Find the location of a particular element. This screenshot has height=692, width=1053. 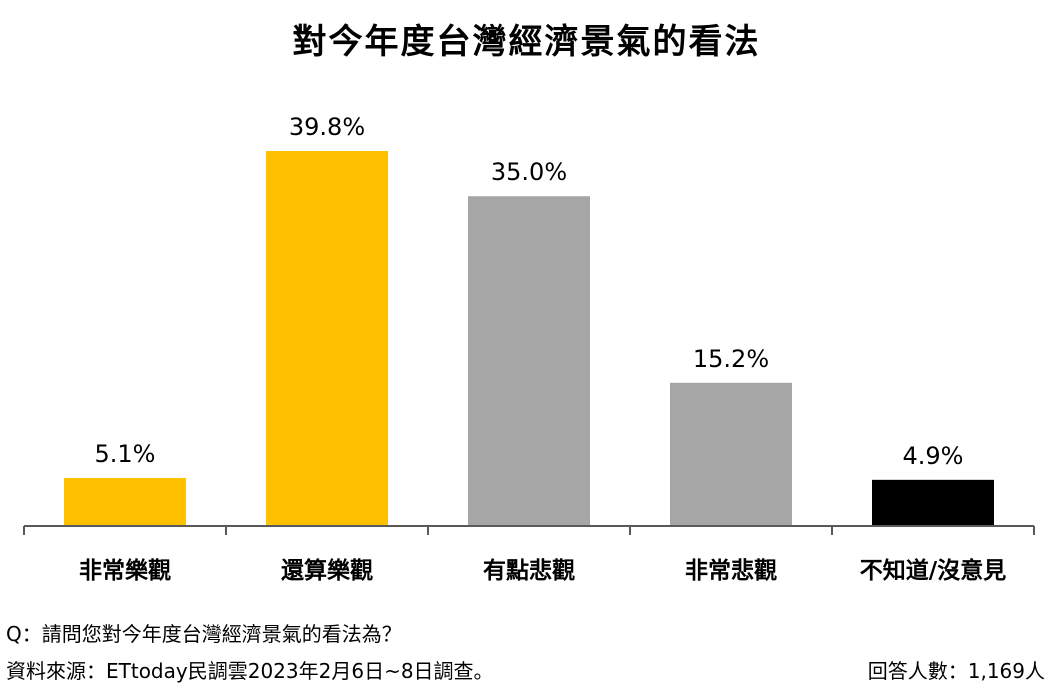

value-label-3: 15.2% is located at coordinates (731, 359).